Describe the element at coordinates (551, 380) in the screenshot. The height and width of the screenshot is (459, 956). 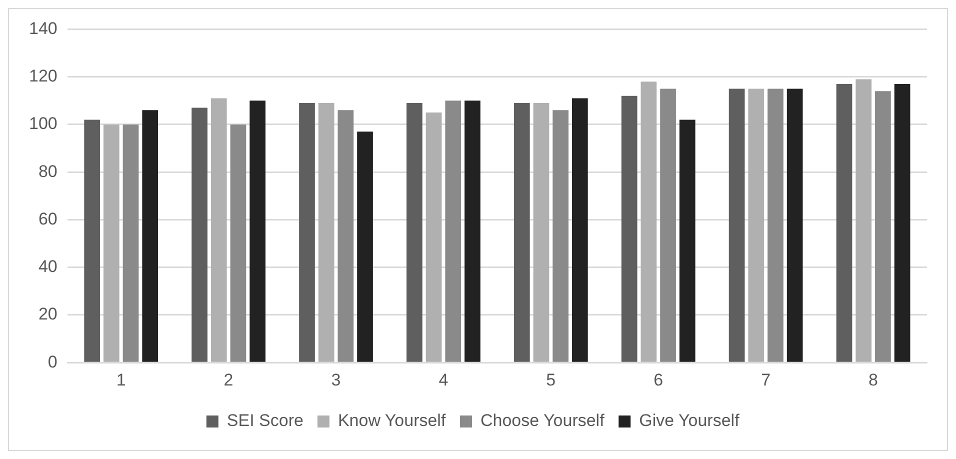
I see `x-tick-label: 5` at that location.